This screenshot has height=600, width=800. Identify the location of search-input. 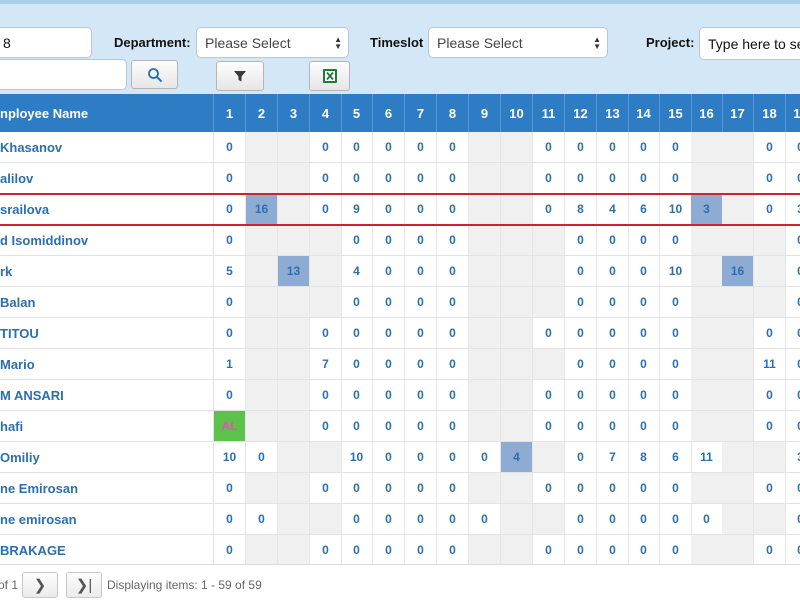
(63, 74).